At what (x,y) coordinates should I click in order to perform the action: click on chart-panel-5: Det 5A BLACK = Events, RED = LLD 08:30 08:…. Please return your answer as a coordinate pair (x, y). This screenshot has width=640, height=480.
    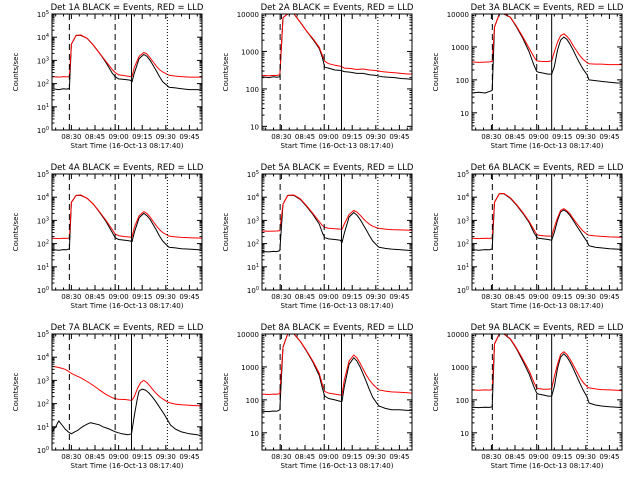
    Looking at the image, I should click on (318, 236).